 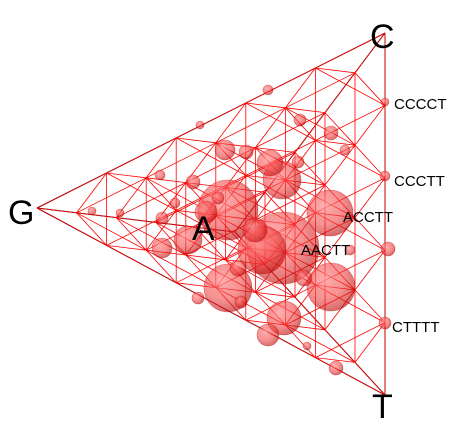 What do you see at coordinates (419, 181) in the screenshot?
I see `label-ccctt: CCCTT` at bounding box center [419, 181].